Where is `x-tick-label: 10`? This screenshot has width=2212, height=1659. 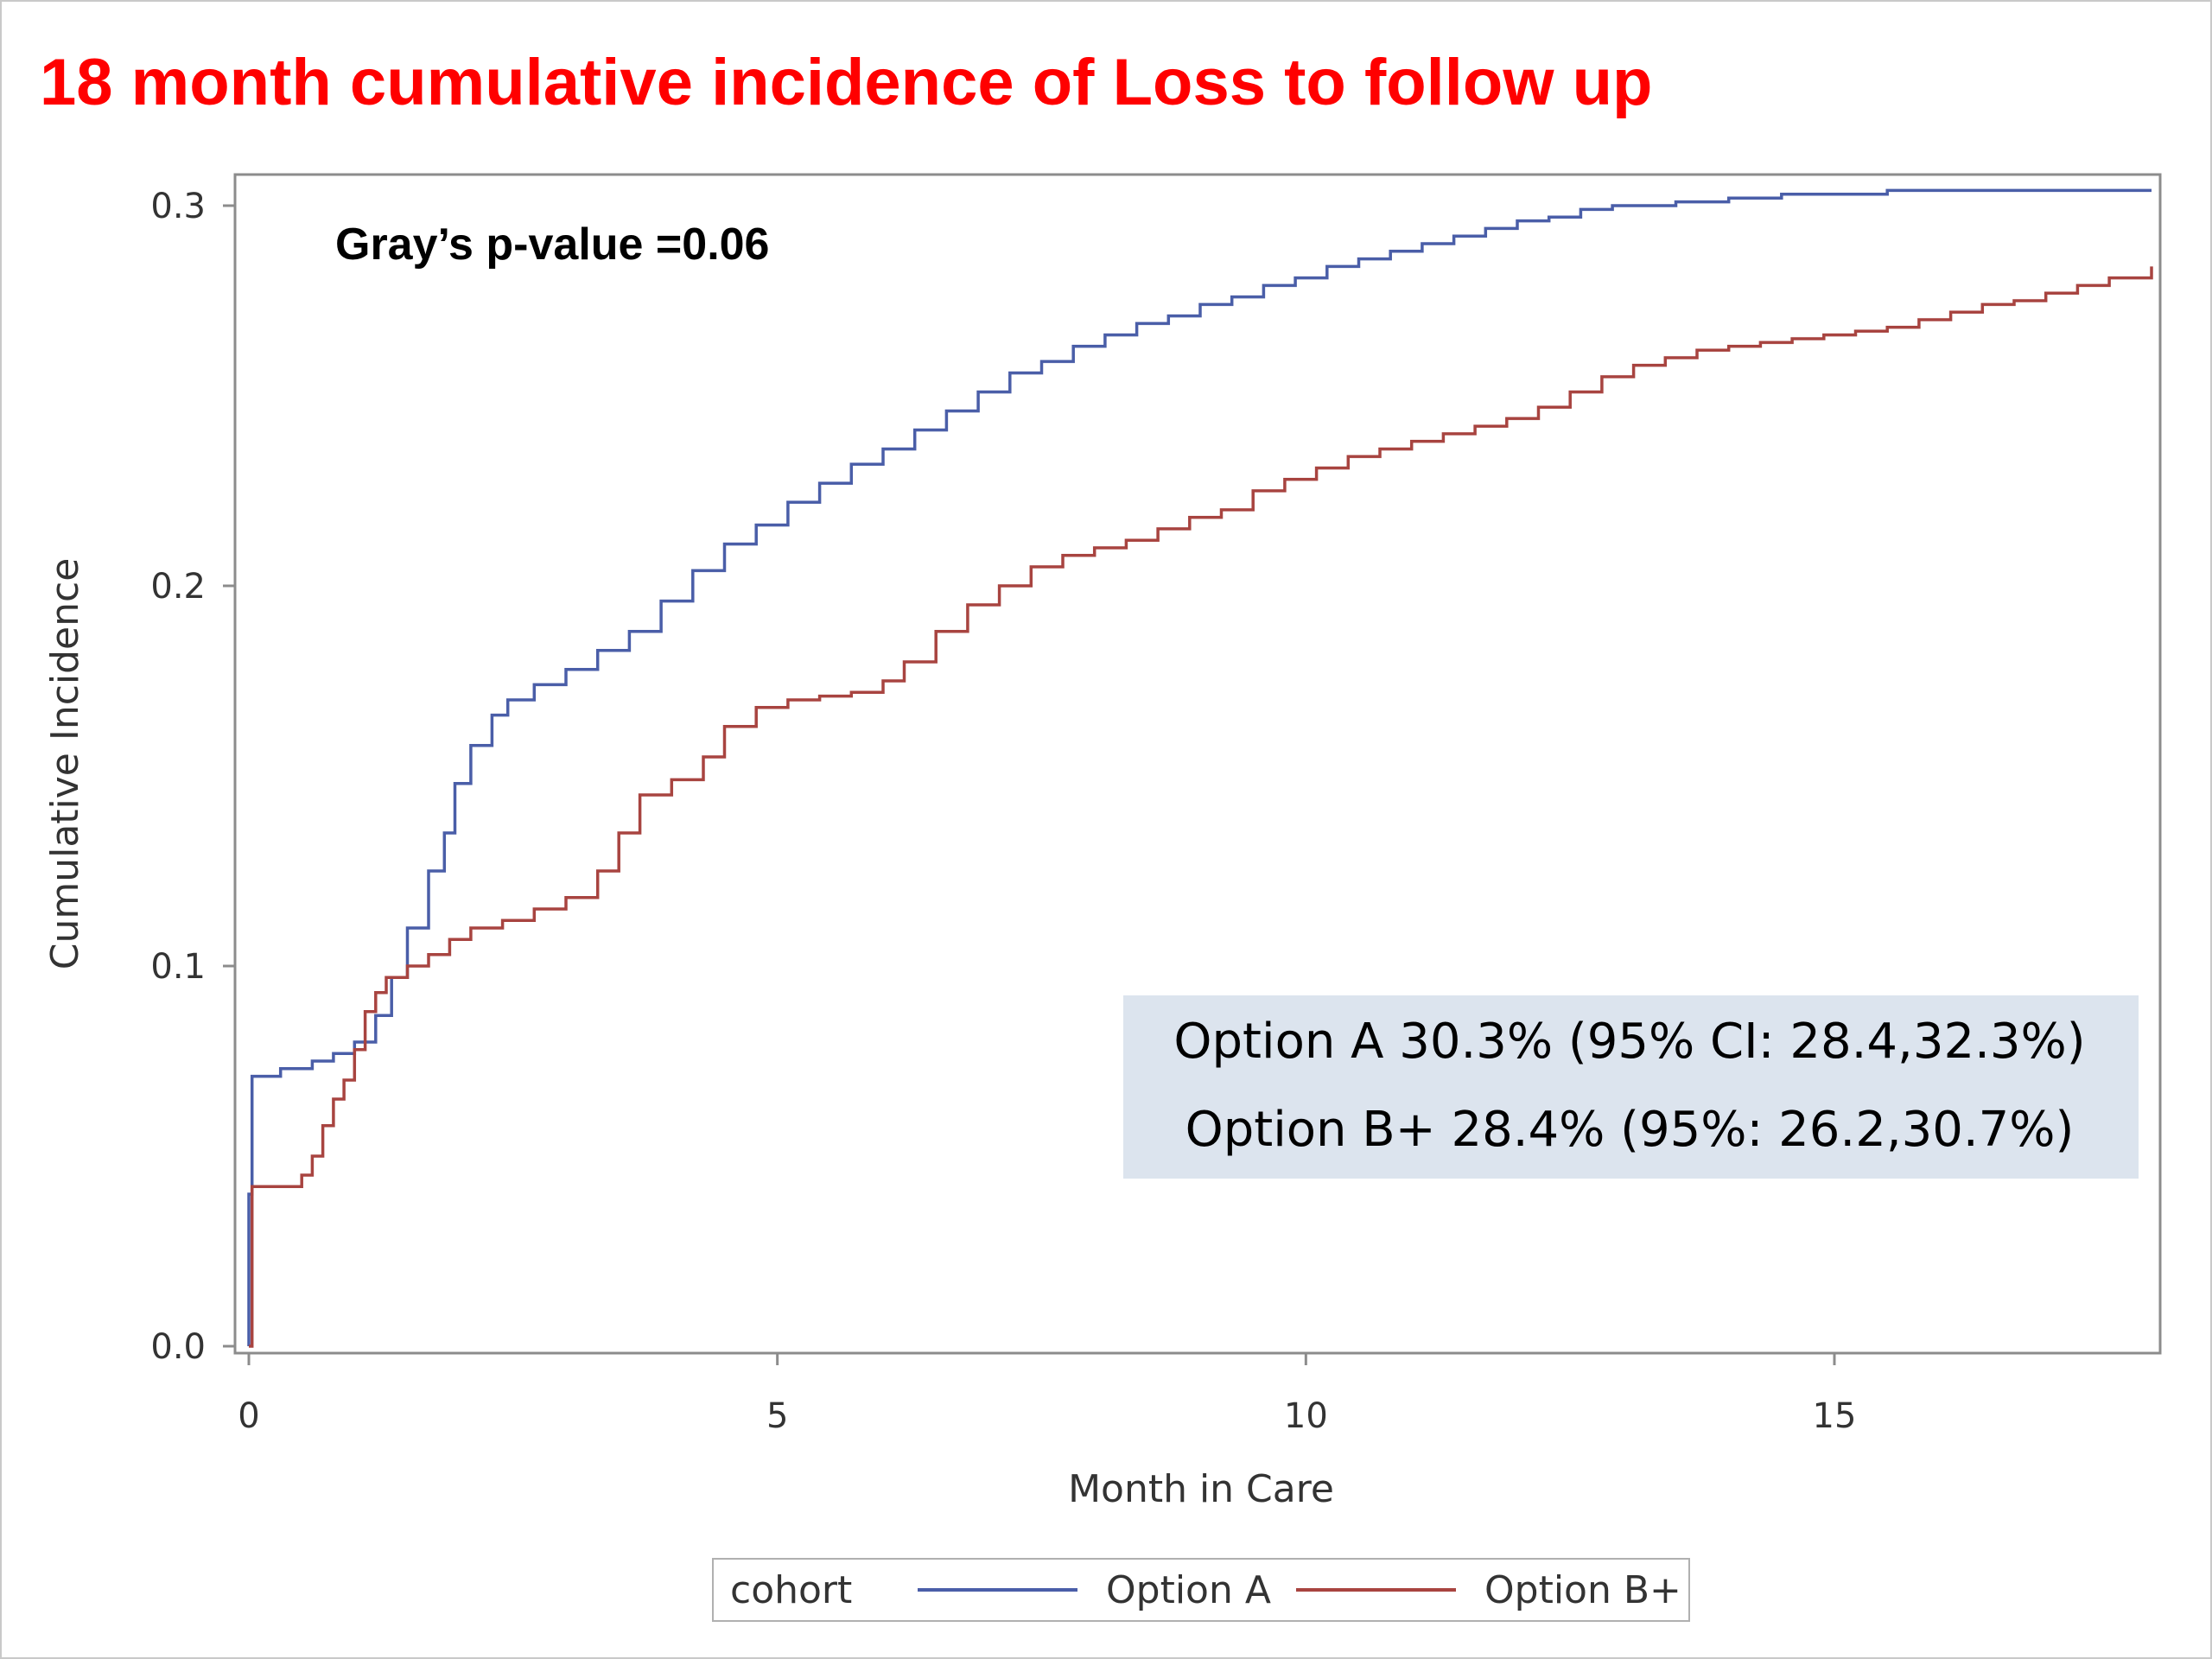 x-tick-label: 10 is located at coordinates (1306, 1416).